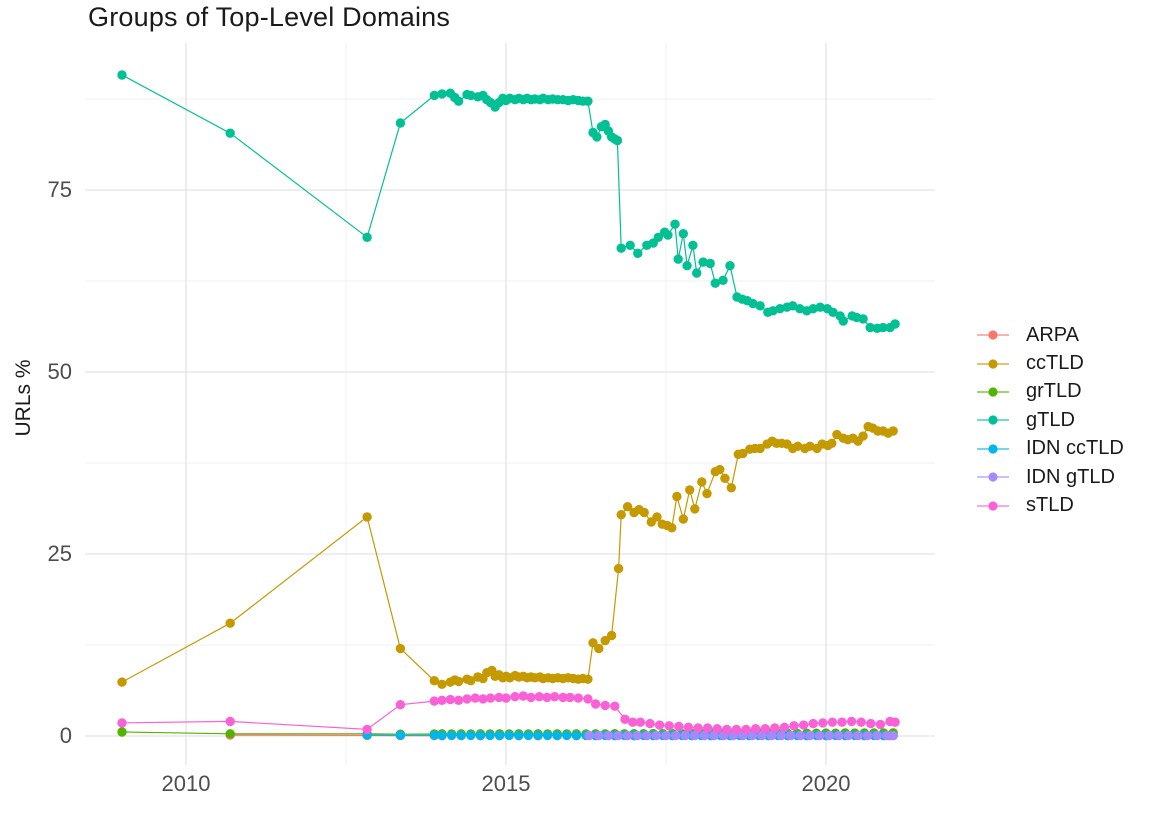 The width and height of the screenshot is (1164, 827). I want to click on series-sTLD, so click(508, 713).